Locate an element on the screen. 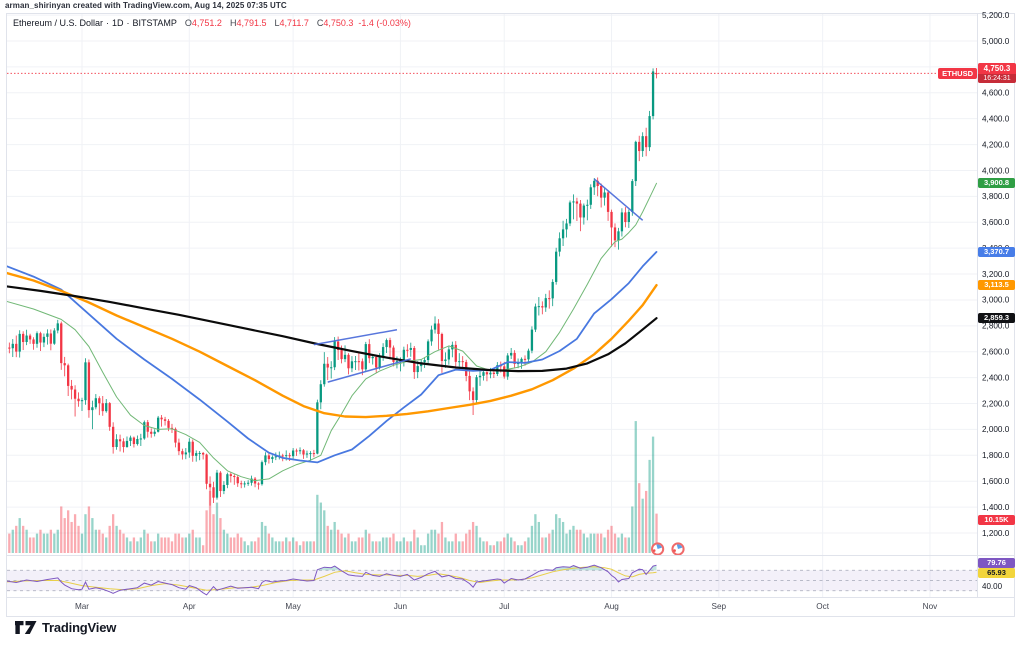 This screenshot has width=1024, height=645. symbol-price-tag: ETHUSD is located at coordinates (957, 73).